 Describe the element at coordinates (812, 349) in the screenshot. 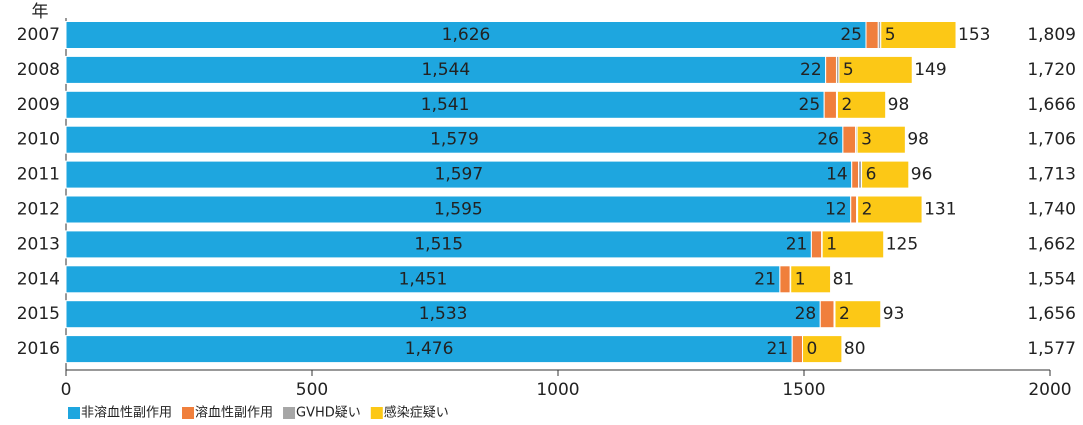

I see `value-label: 0` at that location.